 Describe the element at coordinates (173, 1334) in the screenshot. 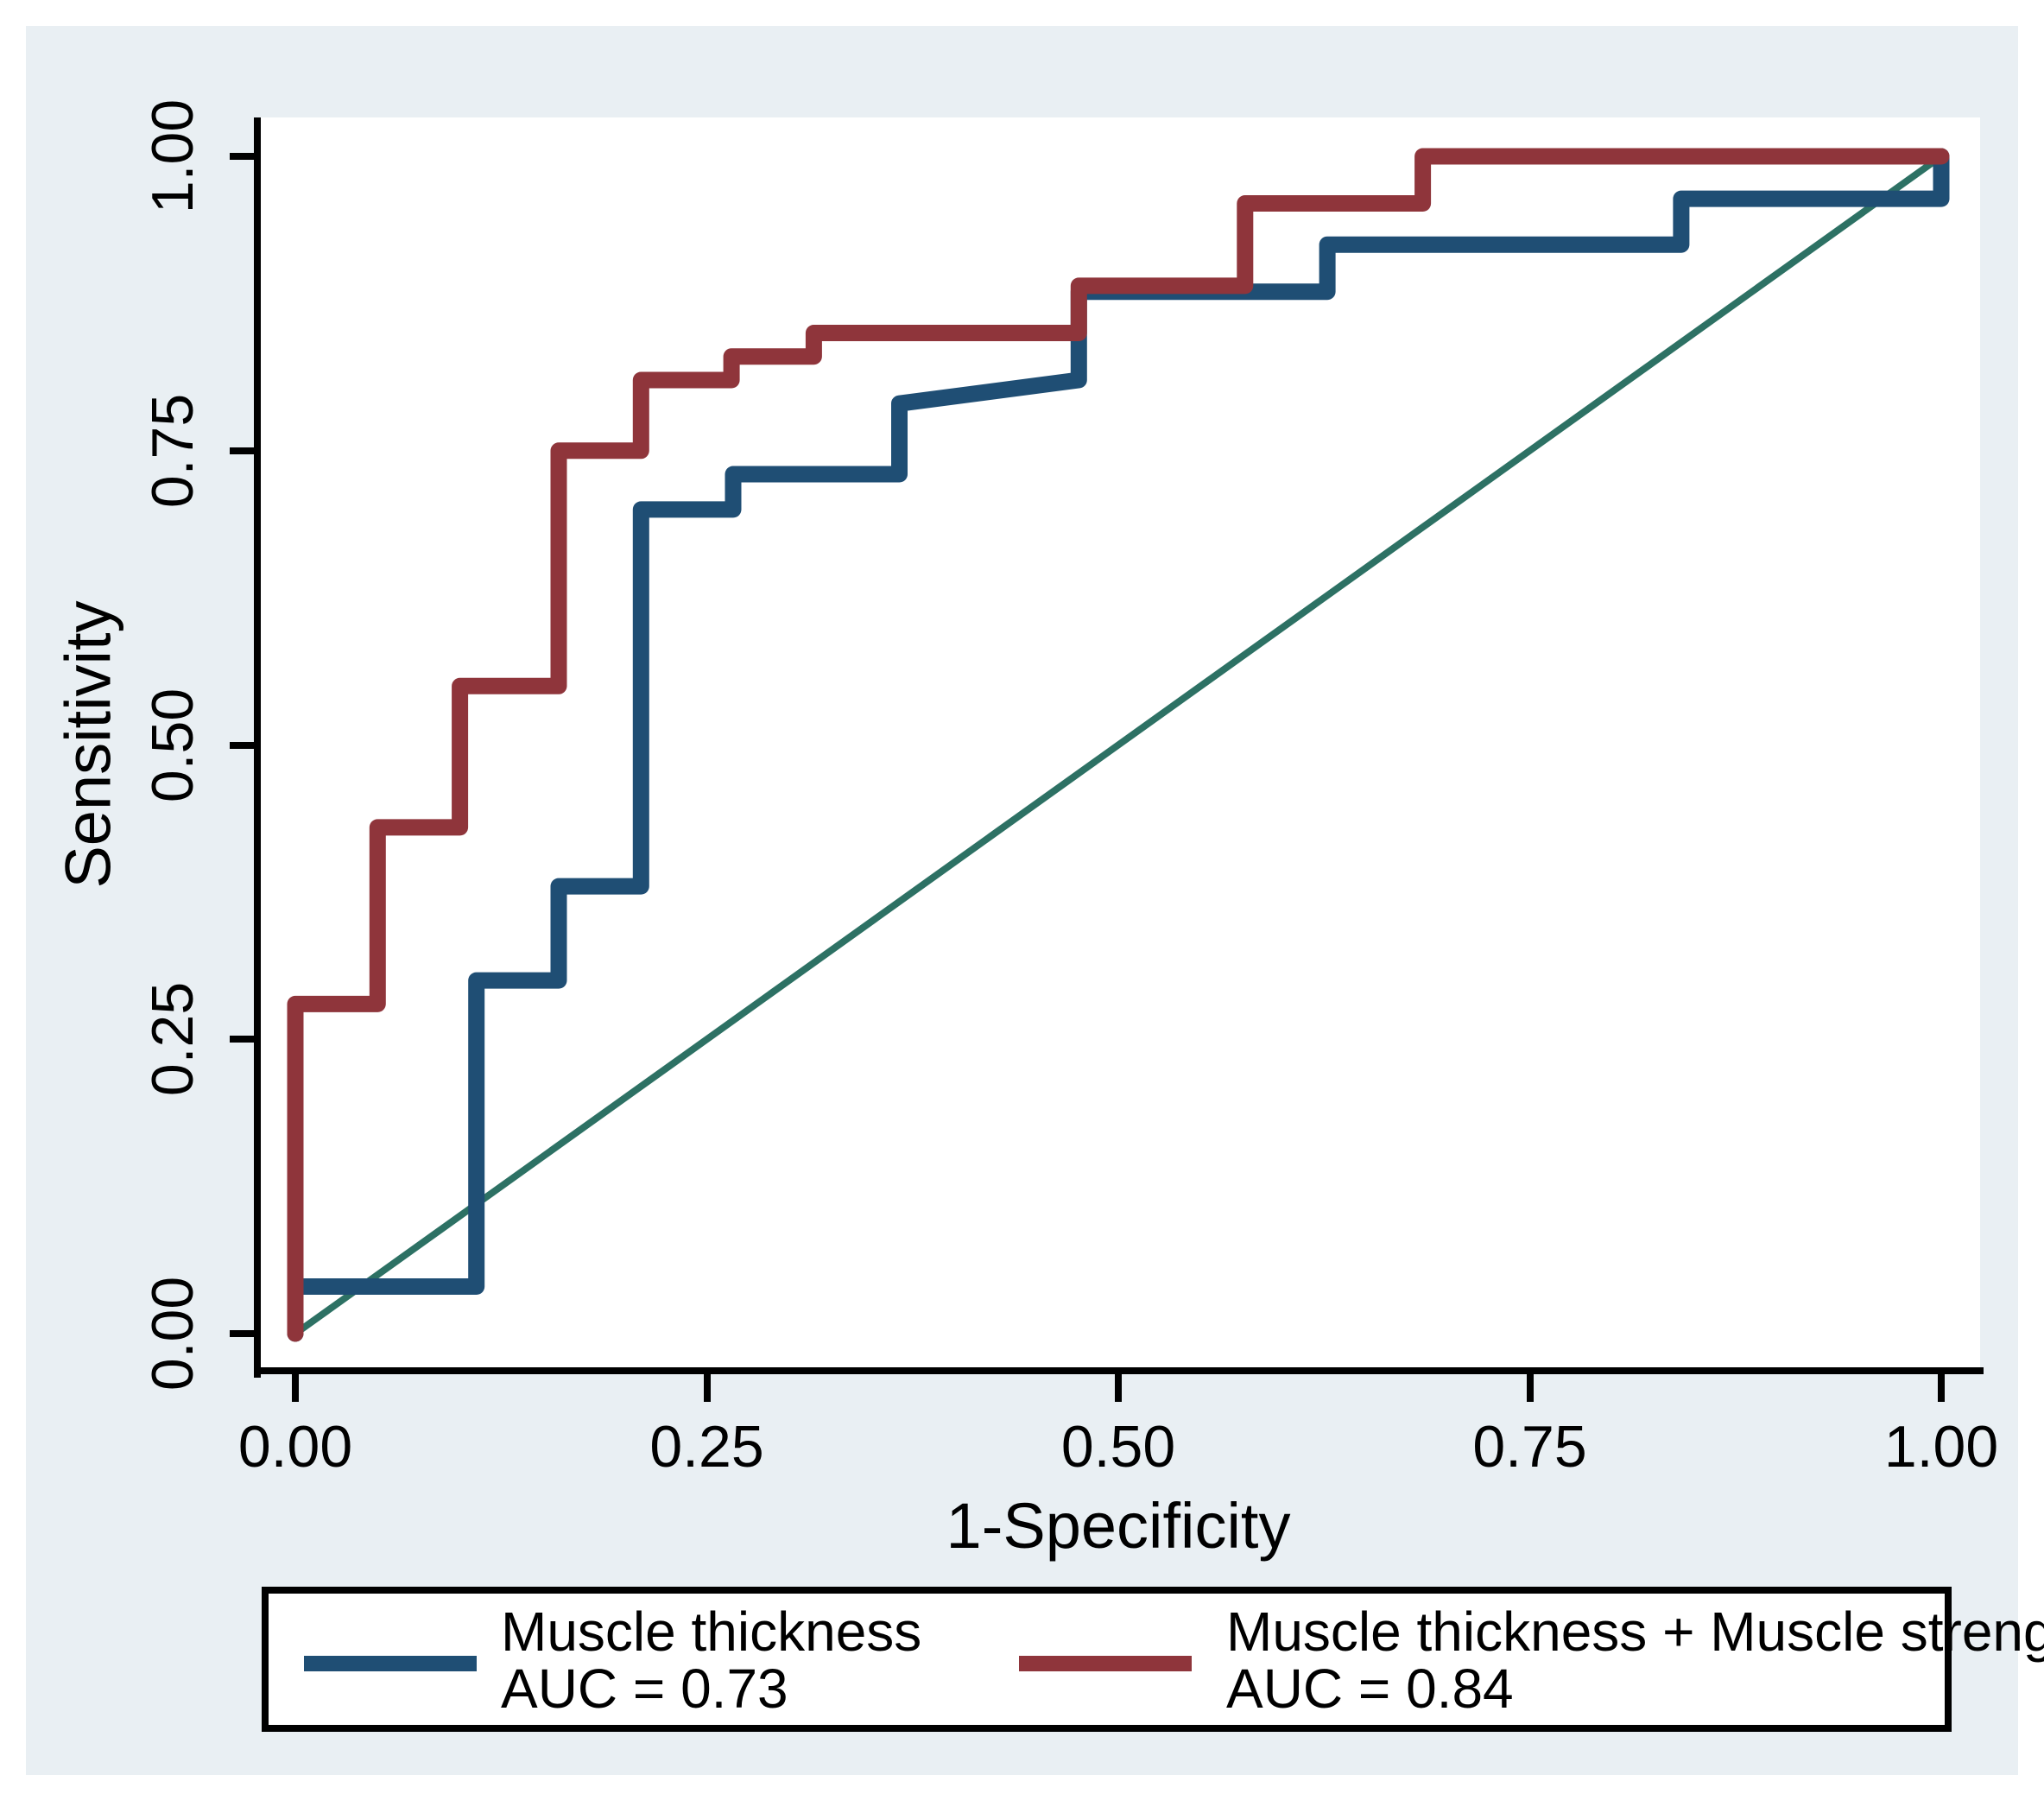

I see `y-axis-tick-label: 0.00` at that location.